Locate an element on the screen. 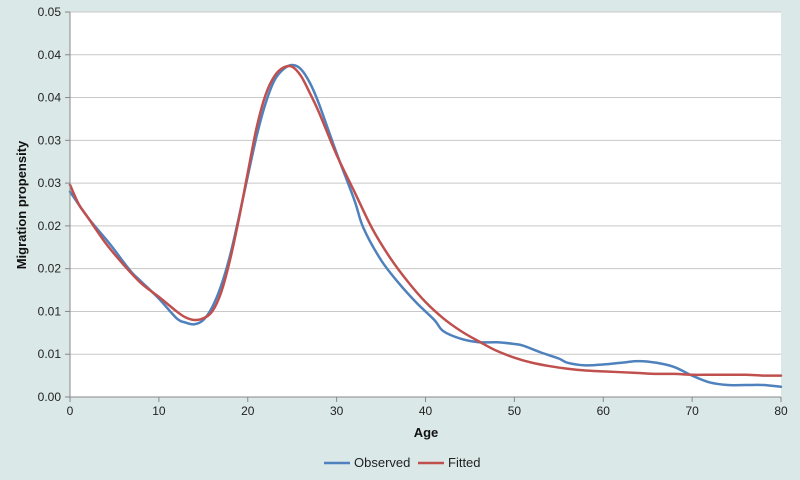 This screenshot has width=800, height=480. x-axis-title: Age is located at coordinates (426, 432).